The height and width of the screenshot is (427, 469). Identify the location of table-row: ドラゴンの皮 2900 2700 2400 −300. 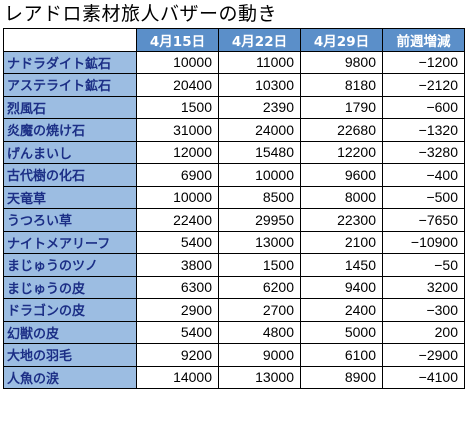
(234, 310).